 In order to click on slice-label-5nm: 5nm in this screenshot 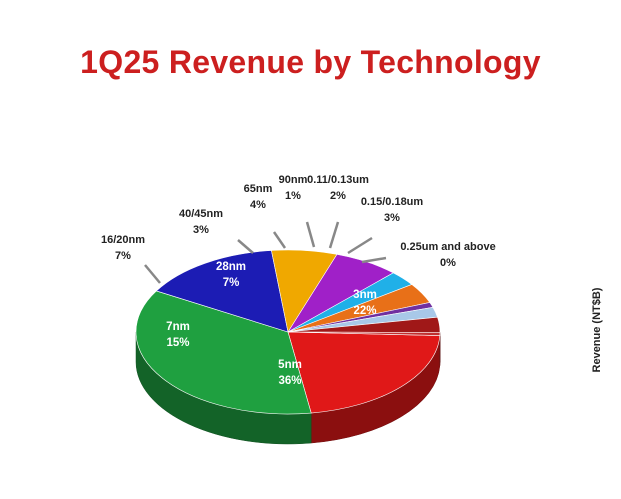, I will do `click(290, 365)`.